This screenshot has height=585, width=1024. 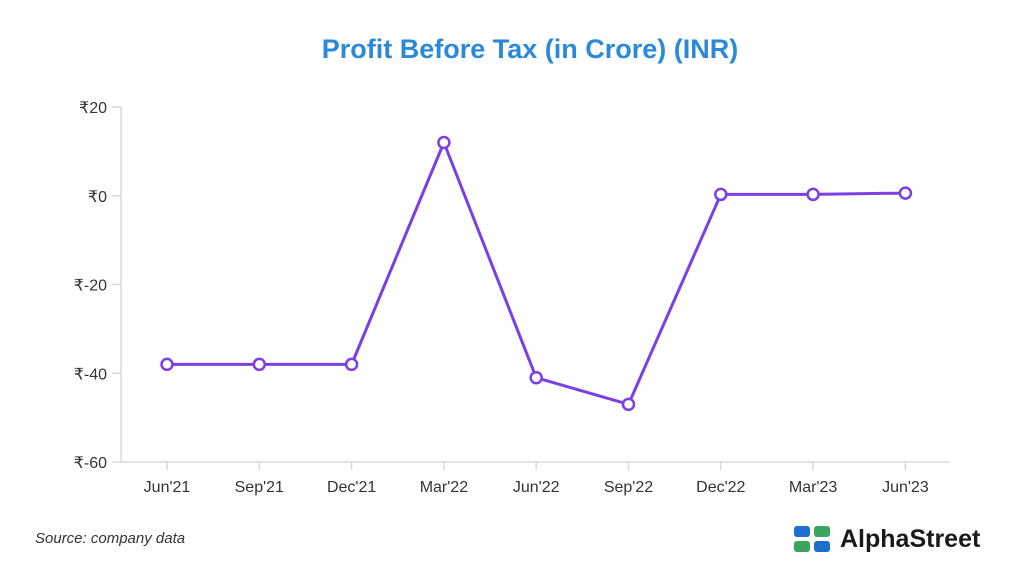 I want to click on alphastreet-logo-icon, so click(x=812, y=539).